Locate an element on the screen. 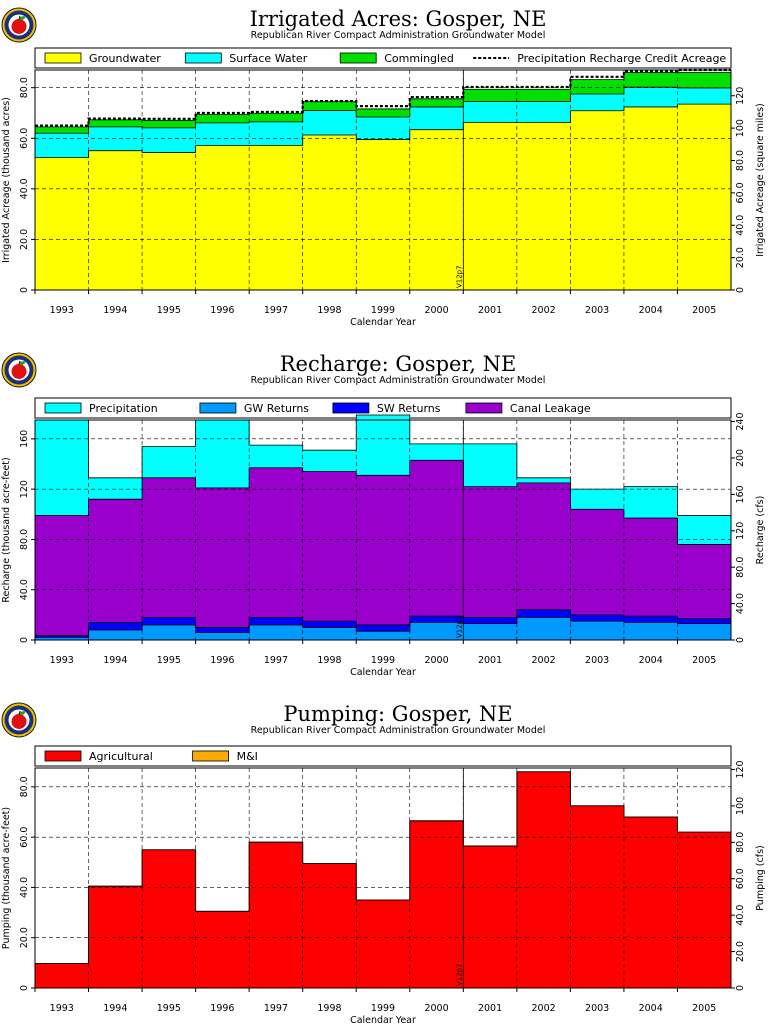  bar-precipitation-2002 is located at coordinates (543, 480).